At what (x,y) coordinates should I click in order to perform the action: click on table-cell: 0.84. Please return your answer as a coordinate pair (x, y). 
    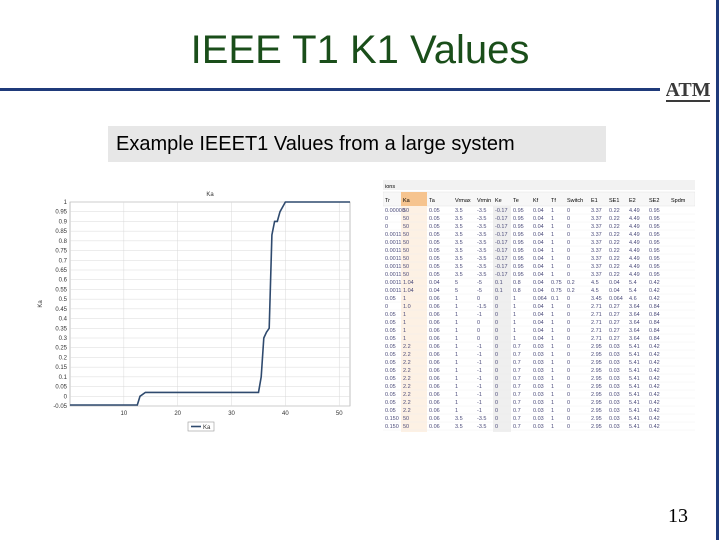
    Looking at the image, I should click on (654, 339).